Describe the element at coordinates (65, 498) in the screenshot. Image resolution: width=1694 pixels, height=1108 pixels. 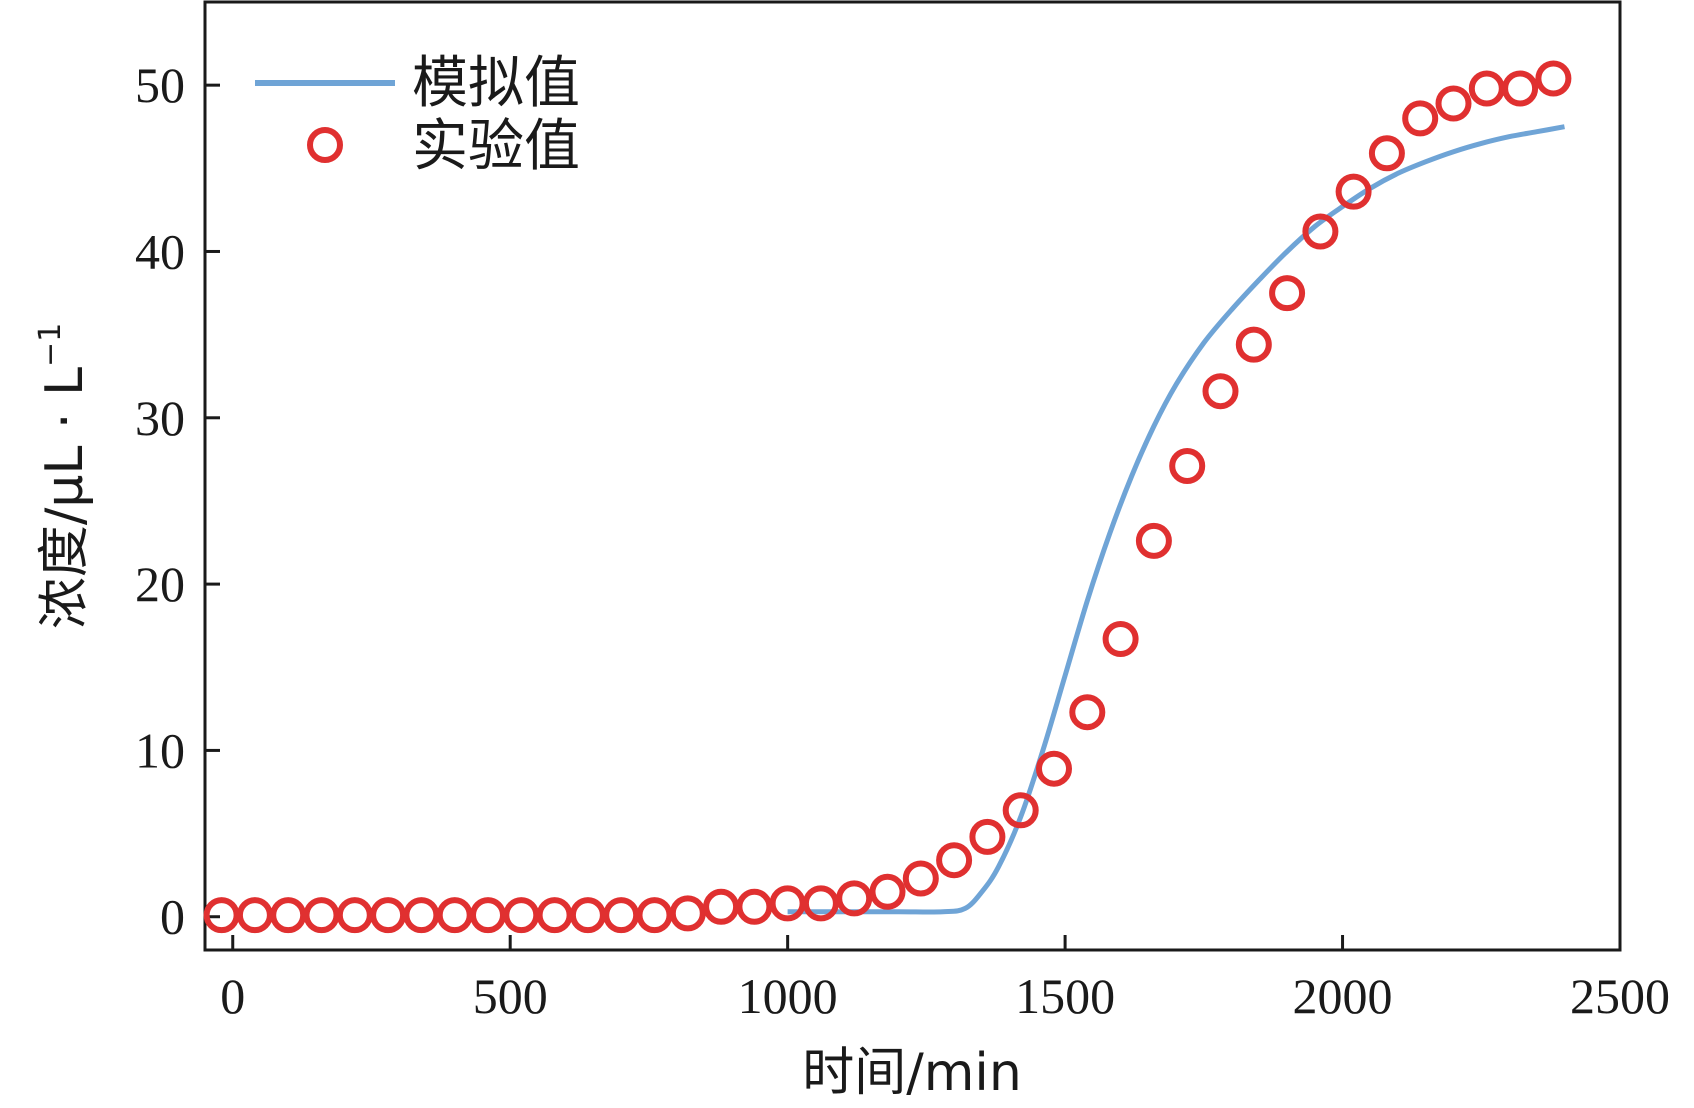
I see `y-axis-title-main: 浓度/μL · L` at that location.